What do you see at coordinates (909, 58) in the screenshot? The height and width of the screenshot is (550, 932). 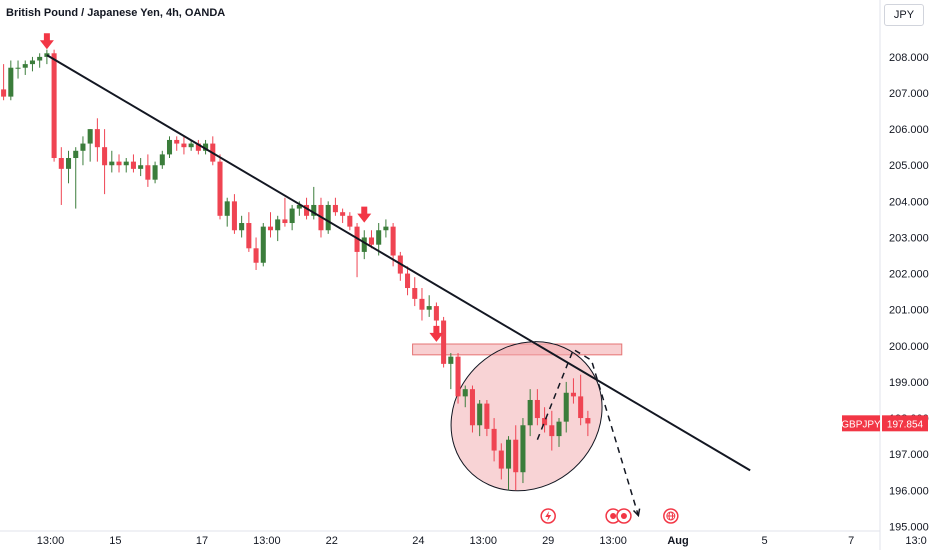 I see `y-tick-label: 208.000` at bounding box center [909, 58].